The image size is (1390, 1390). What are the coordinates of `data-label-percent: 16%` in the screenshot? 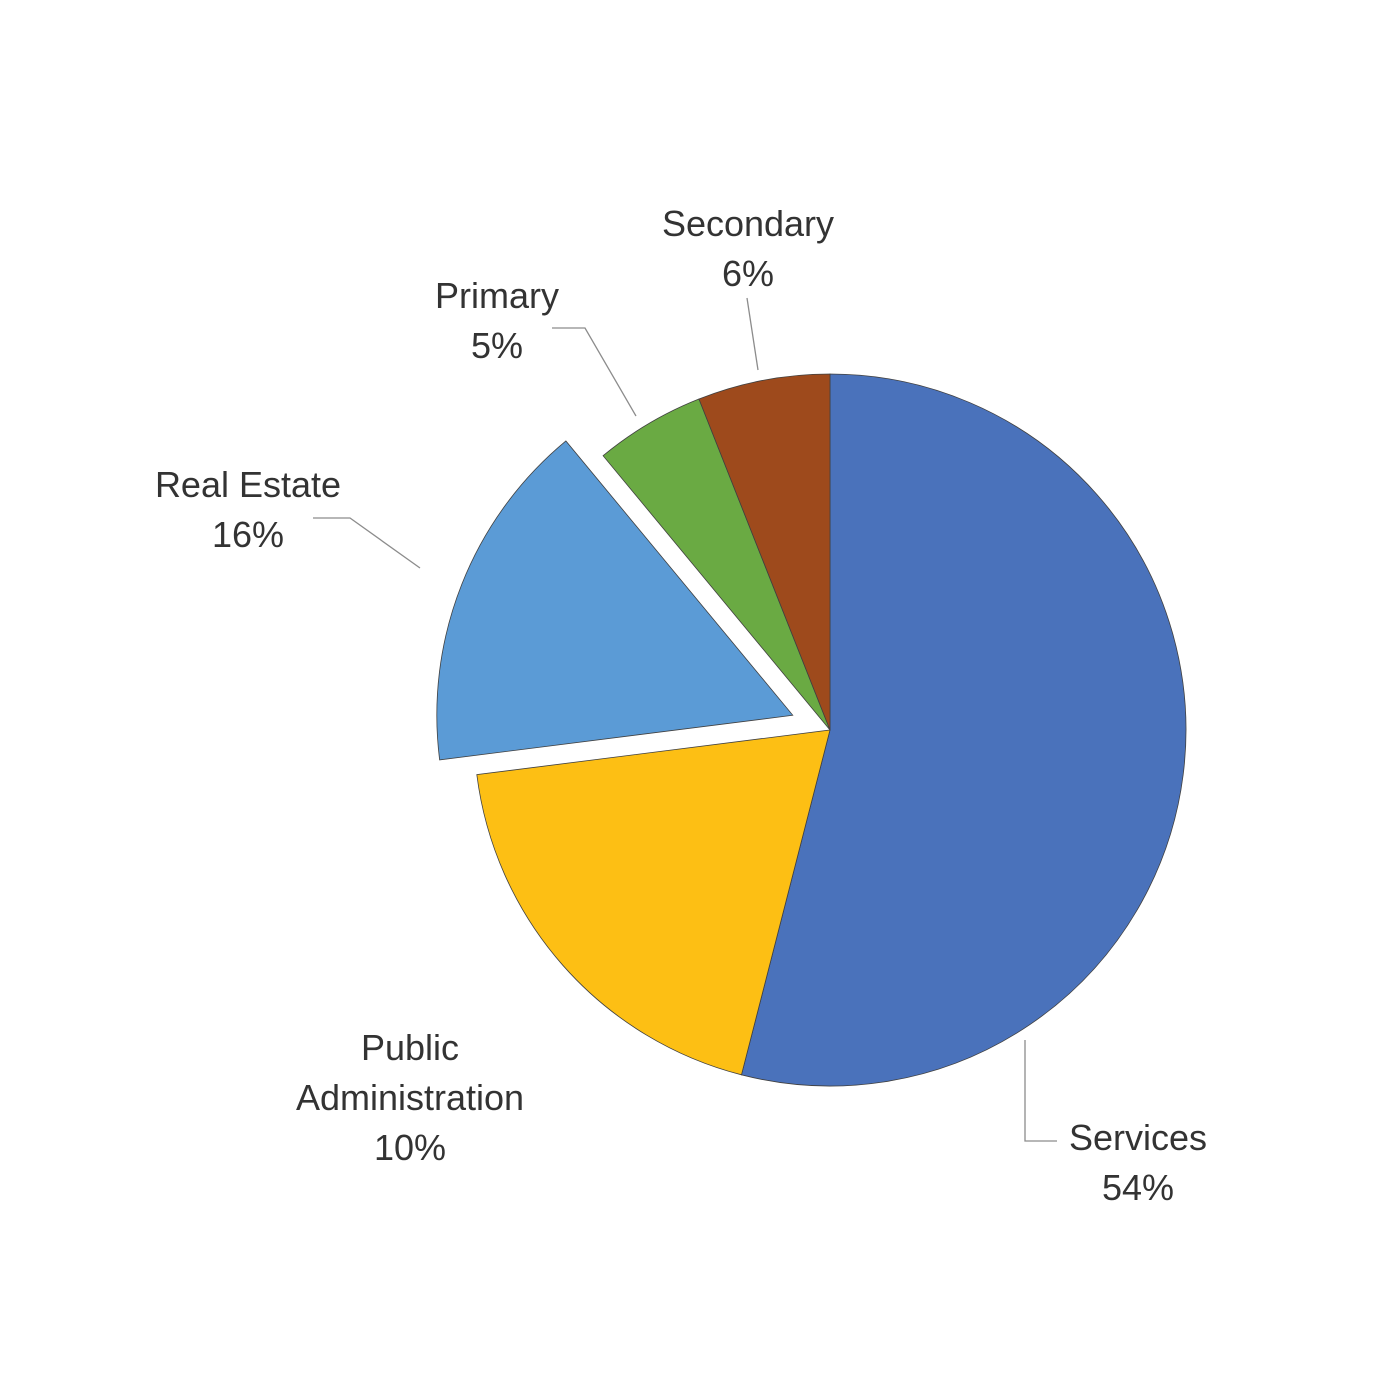 It's located at (248, 534).